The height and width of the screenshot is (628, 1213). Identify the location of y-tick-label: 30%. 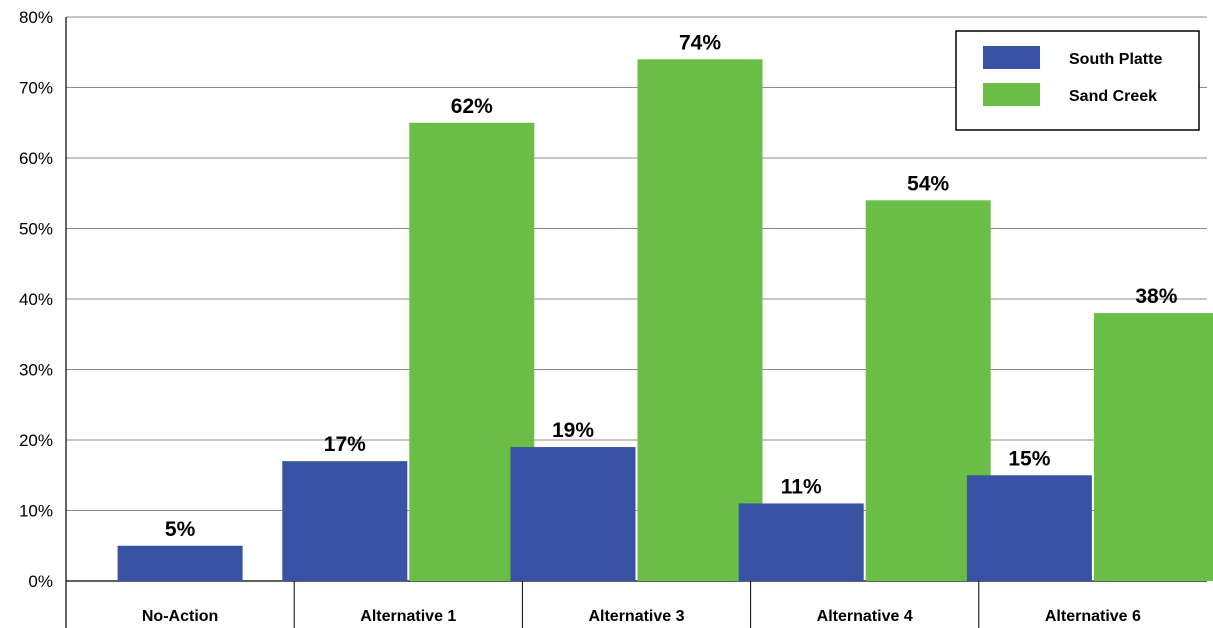
(36, 370).